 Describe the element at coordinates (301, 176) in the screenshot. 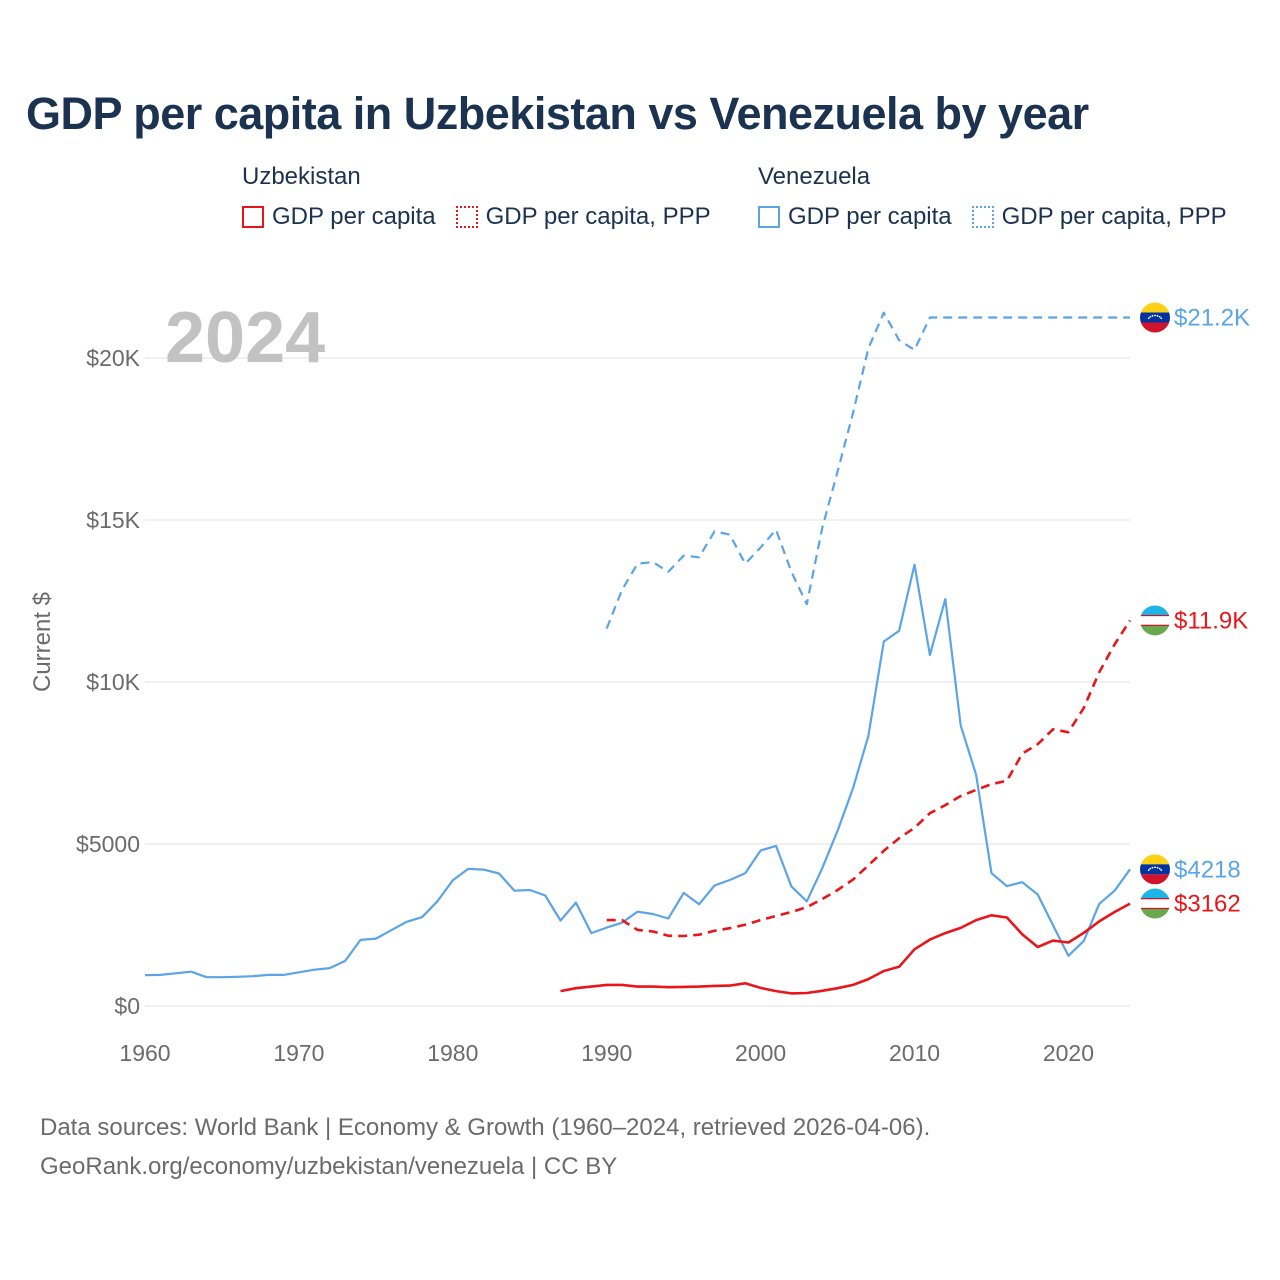

I see `legend-group-title: Uzbekistan` at that location.